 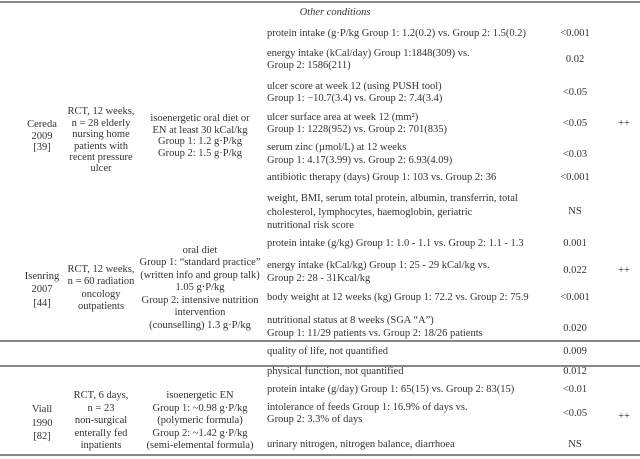 What do you see at coordinates (101, 420) in the screenshot?
I see `study-design: non-surgical` at bounding box center [101, 420].